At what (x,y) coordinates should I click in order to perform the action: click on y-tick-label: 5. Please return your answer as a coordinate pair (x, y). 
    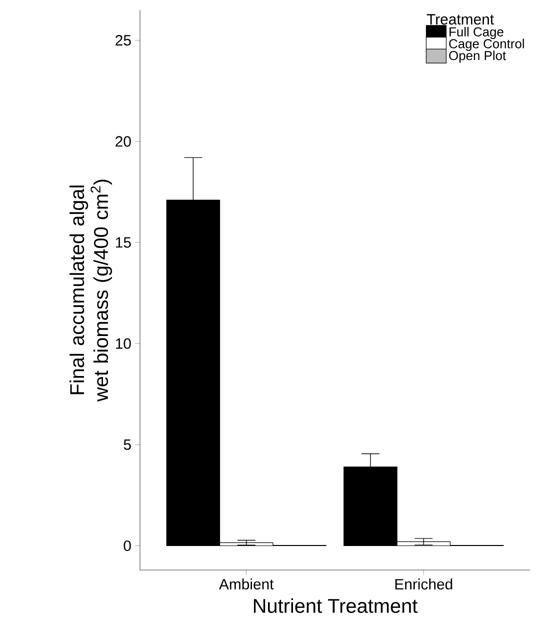
    Looking at the image, I should click on (127, 444).